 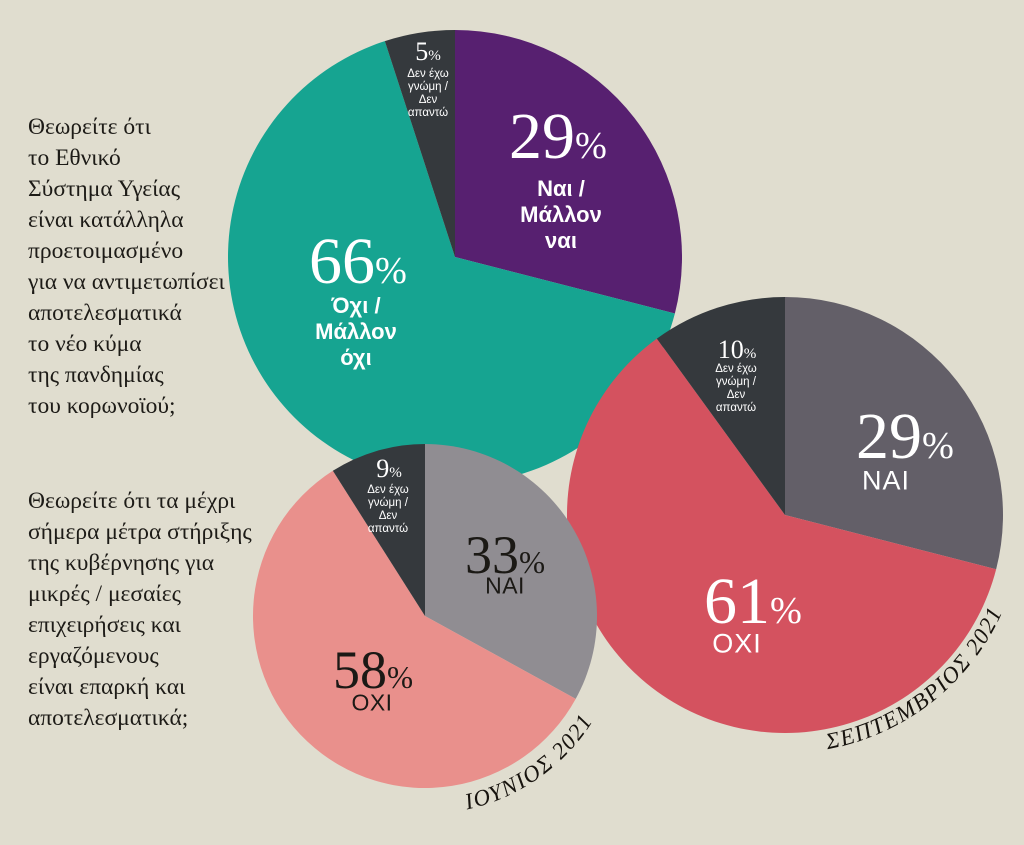 What do you see at coordinates (359, 670) in the screenshot?
I see `value-number: 58` at bounding box center [359, 670].